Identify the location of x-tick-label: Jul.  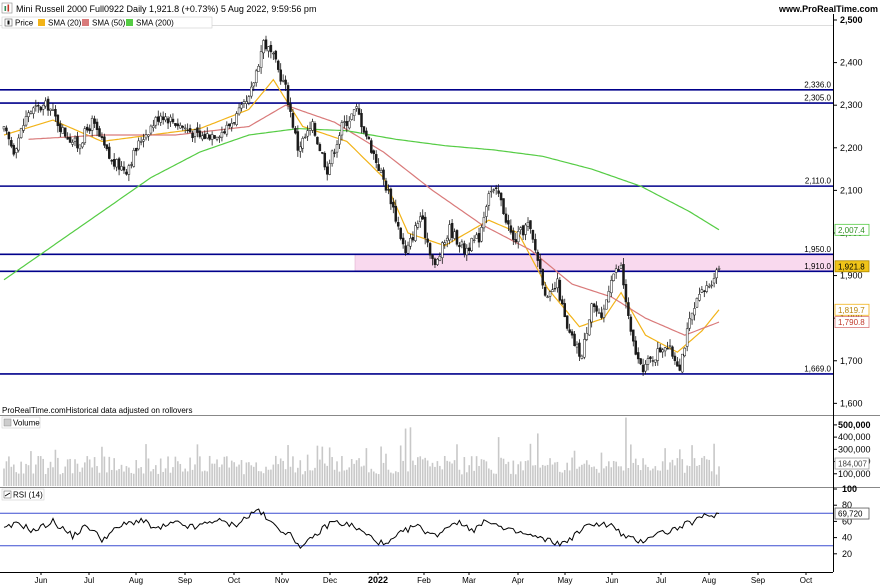
(661, 580).